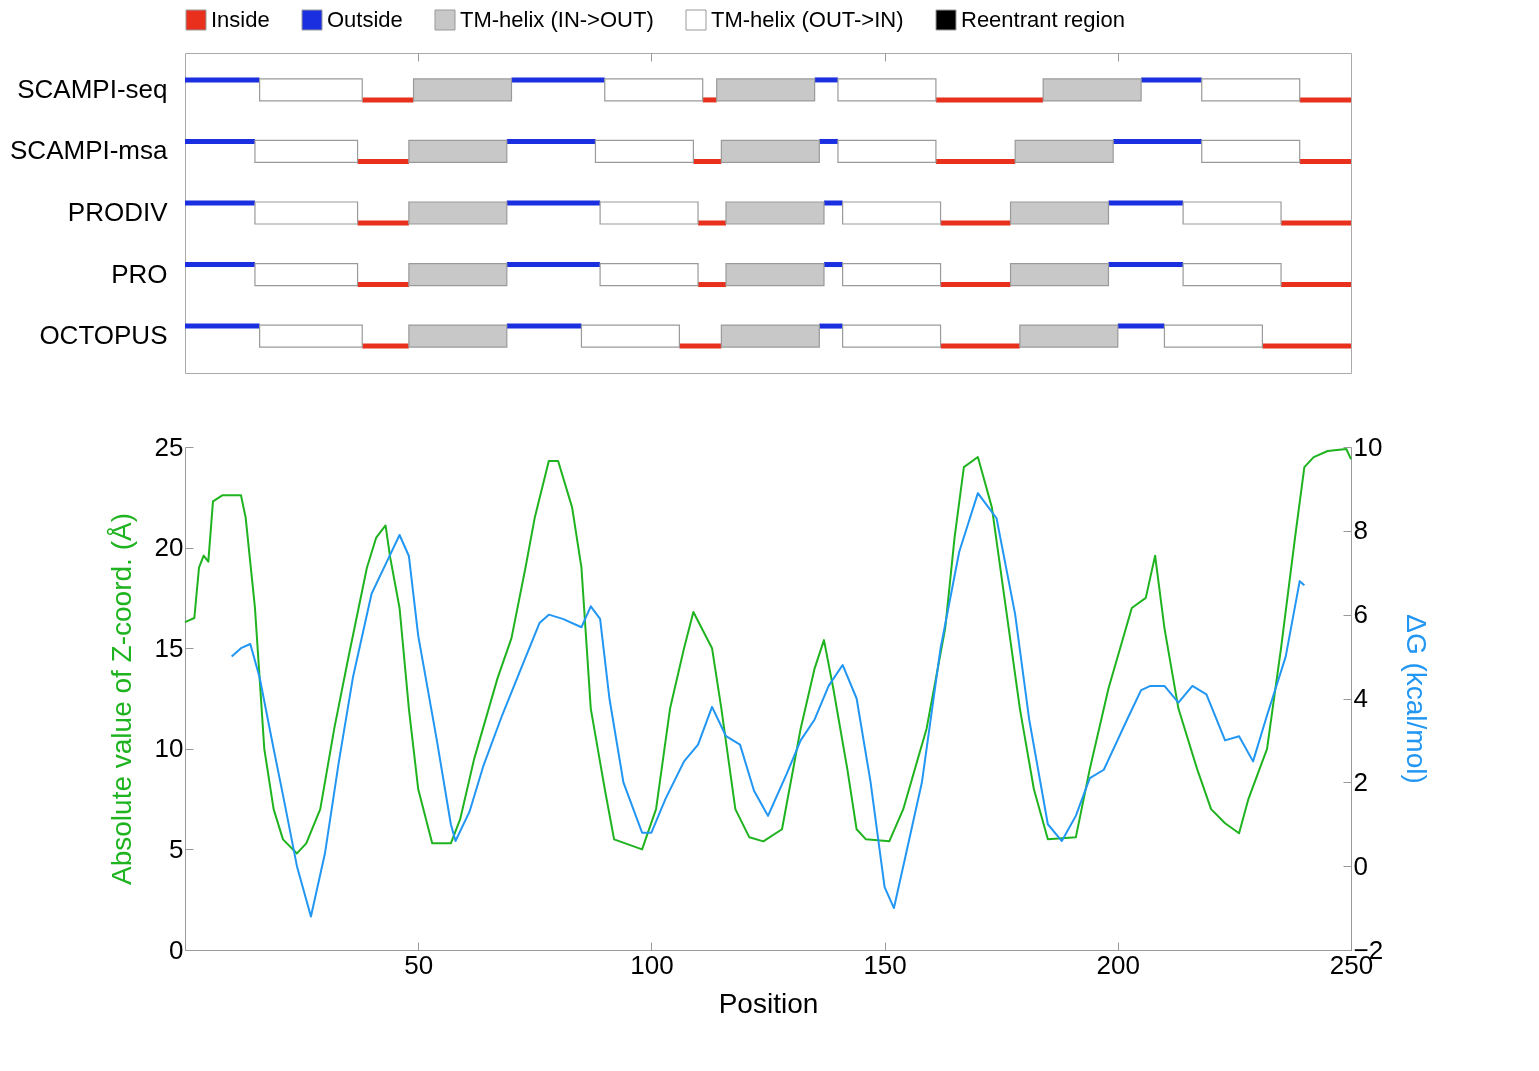 This screenshot has width=1539, height=1071. Describe the element at coordinates (1118, 964) in the screenshot. I see `x-tick-label: 200` at that location.